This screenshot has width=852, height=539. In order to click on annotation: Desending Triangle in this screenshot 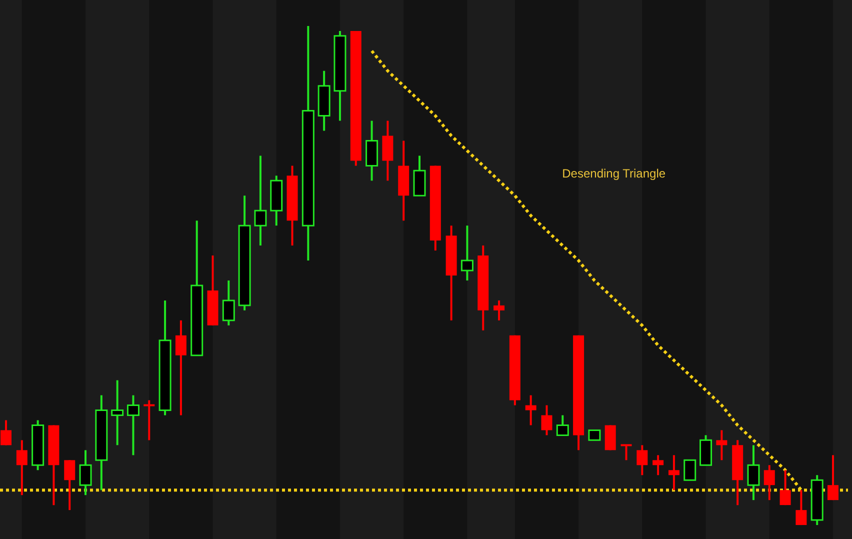, I will do `click(614, 173)`.